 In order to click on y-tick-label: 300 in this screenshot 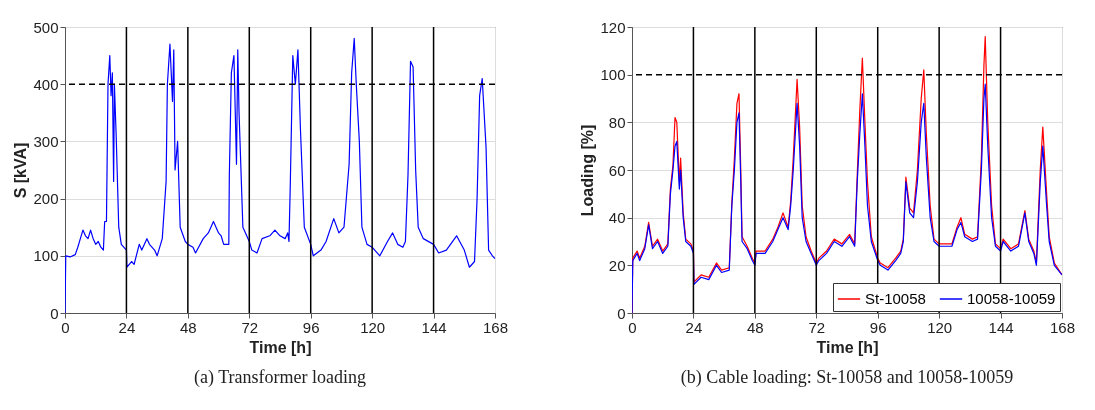, I will do `click(46, 141)`.